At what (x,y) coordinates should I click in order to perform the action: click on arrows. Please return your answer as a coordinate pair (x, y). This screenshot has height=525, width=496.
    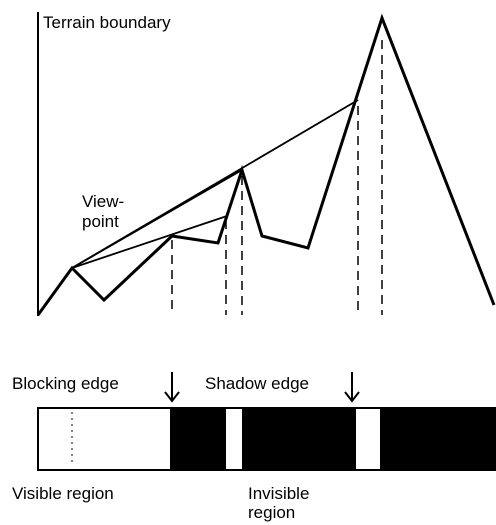
    Looking at the image, I should click on (262, 387).